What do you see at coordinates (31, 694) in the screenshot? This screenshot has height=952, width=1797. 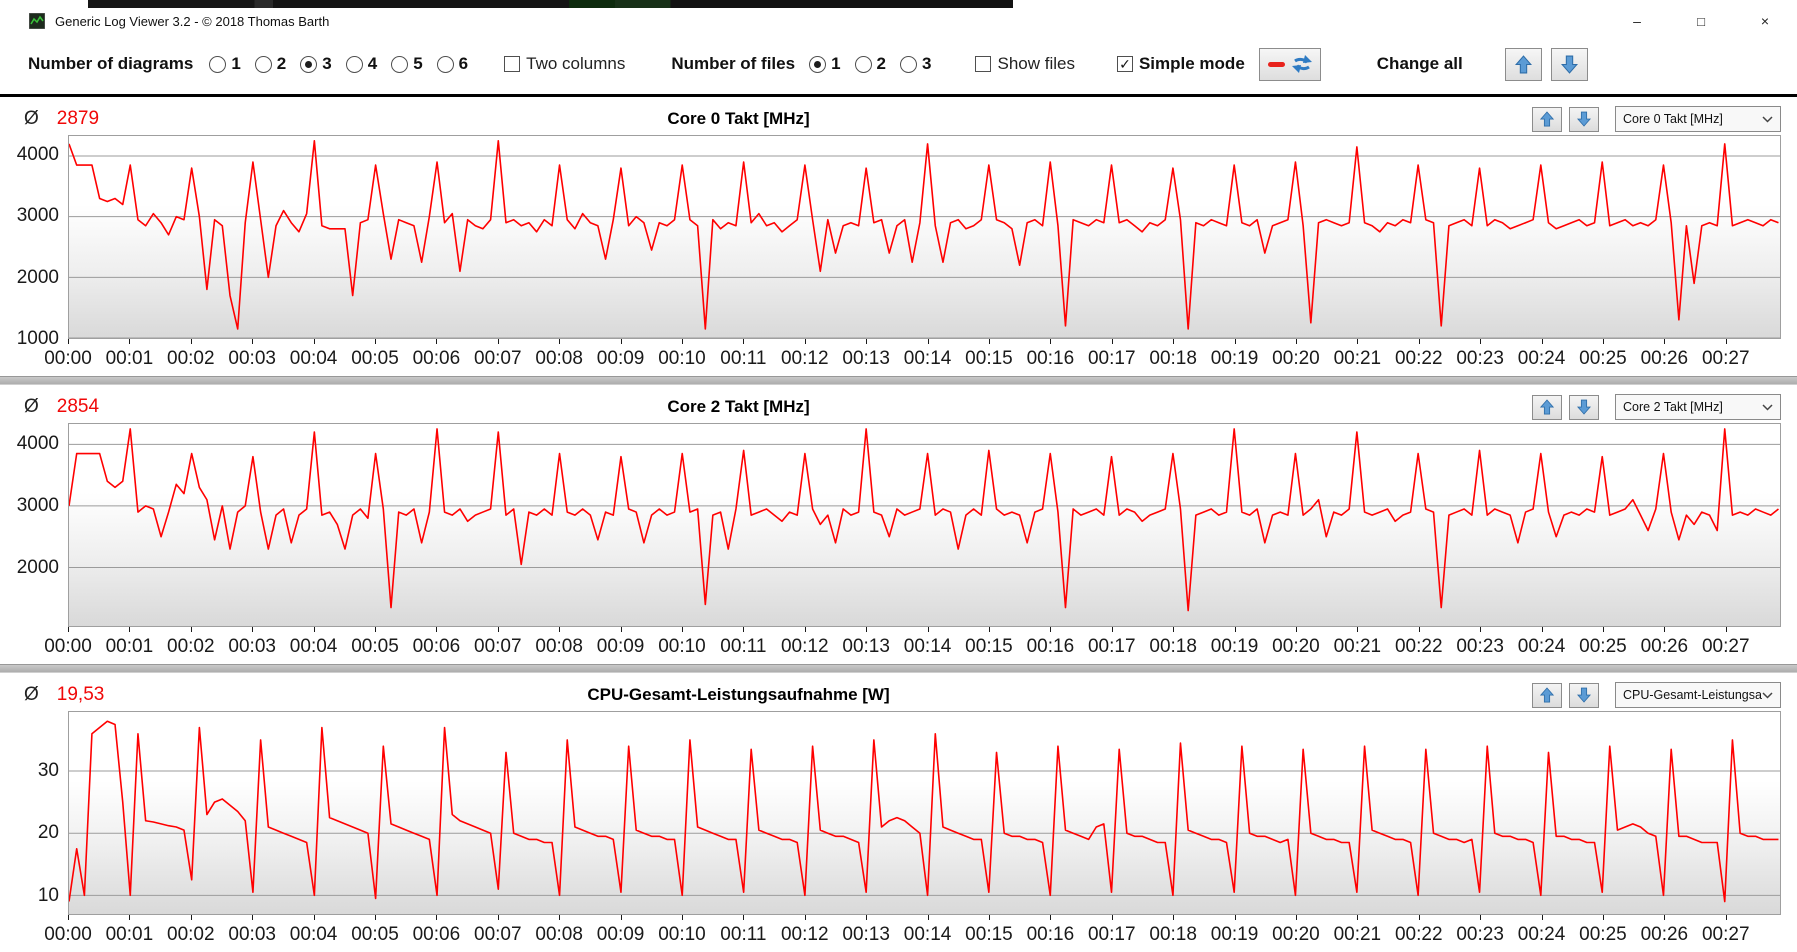 I see `average-symbol: Ø` at bounding box center [31, 694].